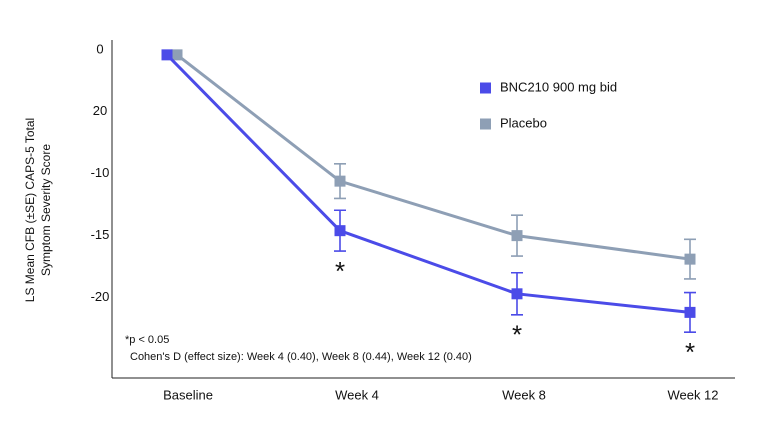  I want to click on legend-label: Placebo, so click(523, 122).